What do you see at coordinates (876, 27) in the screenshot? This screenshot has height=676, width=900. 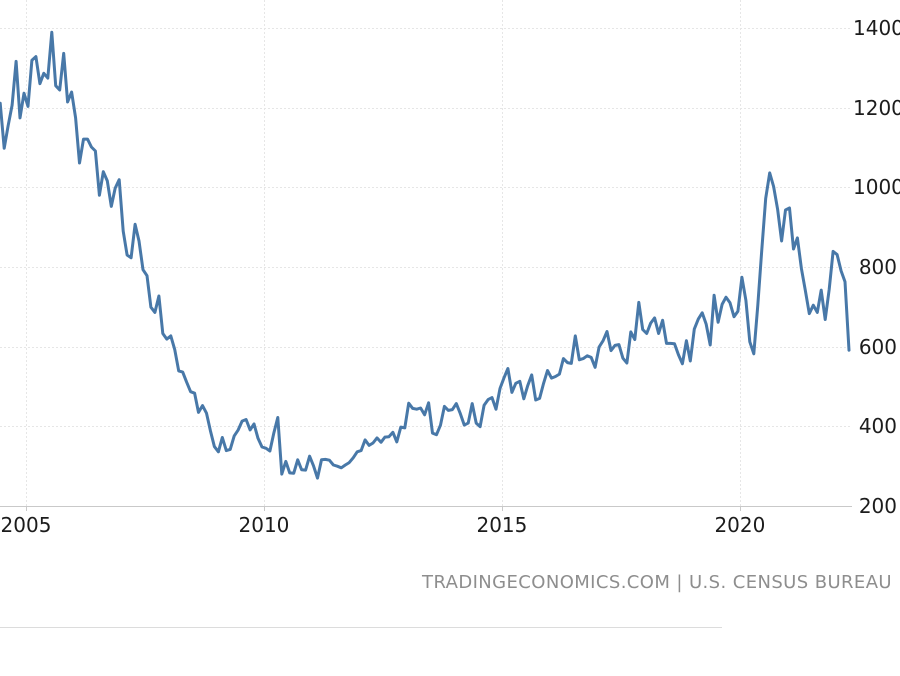 I see `y-axis-tick-label: 1400` at bounding box center [876, 27].